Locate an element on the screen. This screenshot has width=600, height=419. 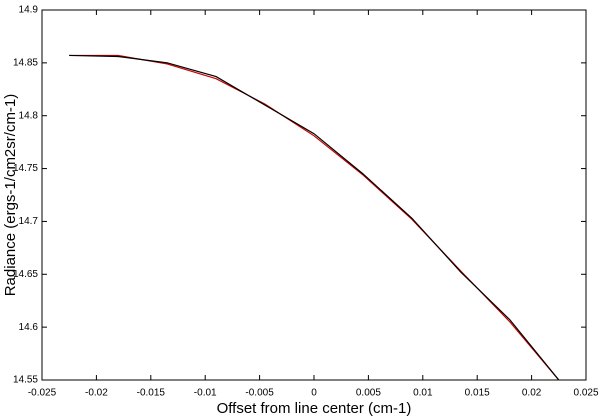
y-tick-label: 14.8 is located at coordinates (29, 115).